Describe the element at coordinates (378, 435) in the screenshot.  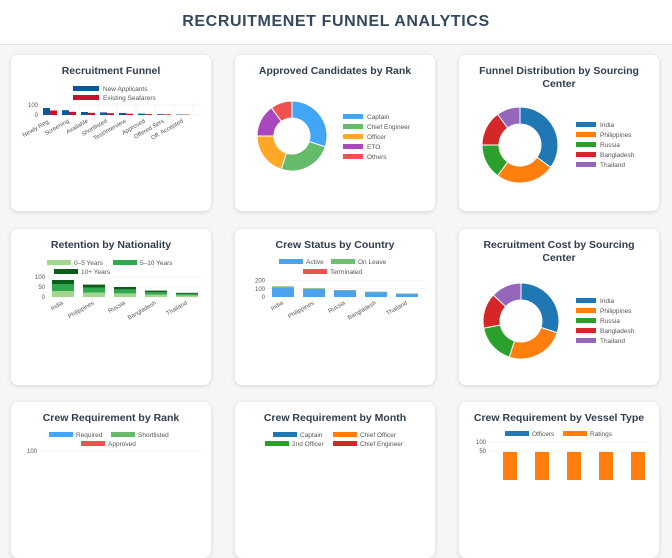
I see `legend-label: Chief Officer` at that location.